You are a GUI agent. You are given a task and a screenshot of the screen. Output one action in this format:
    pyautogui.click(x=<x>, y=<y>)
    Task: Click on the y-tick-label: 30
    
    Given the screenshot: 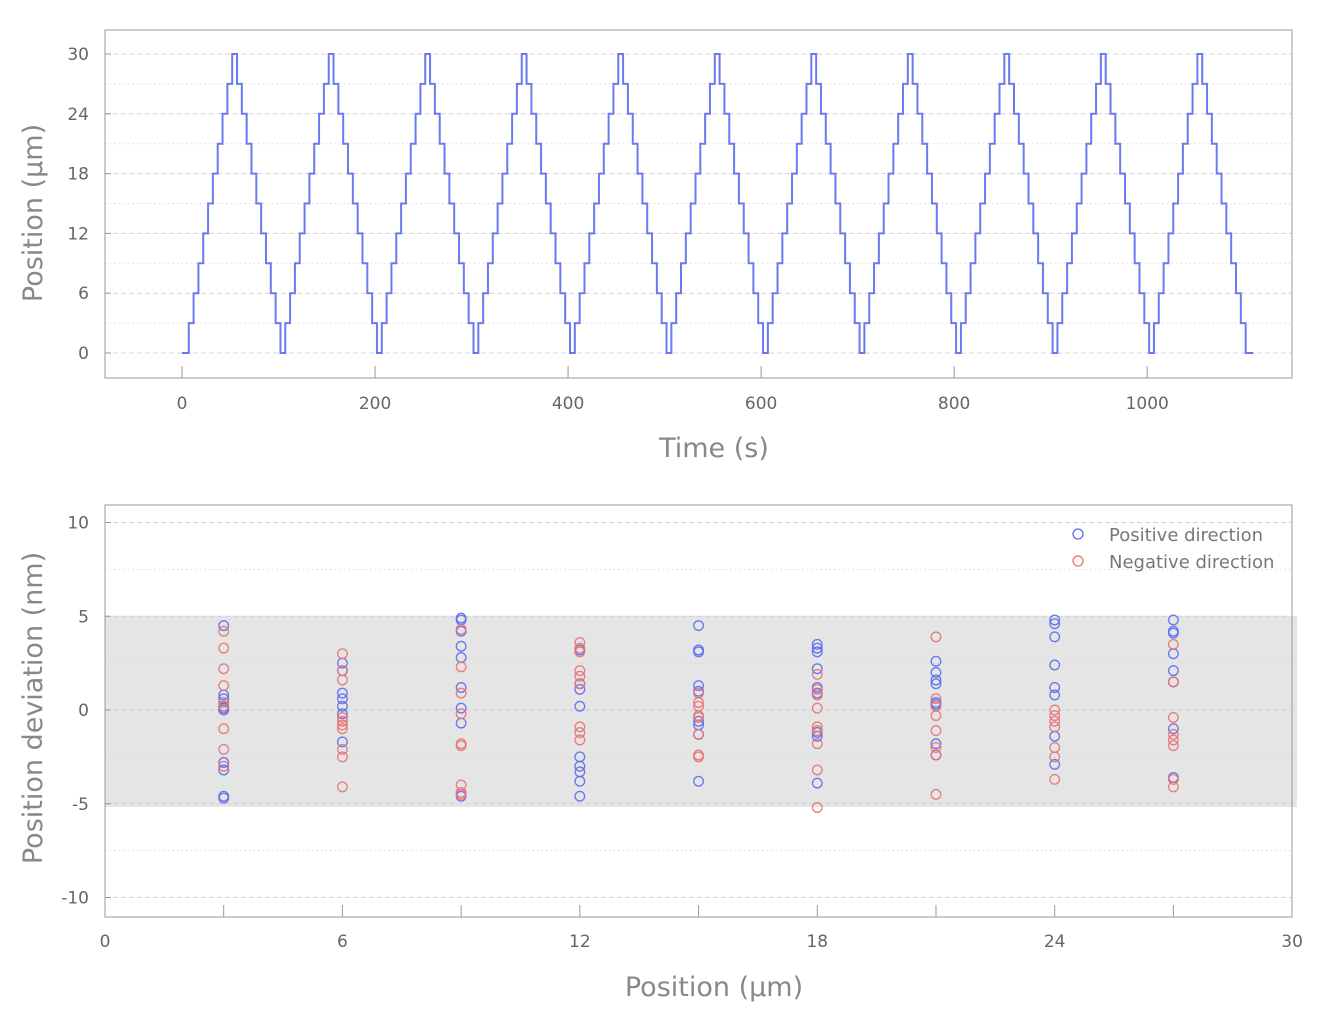 What is the action you would take?
    pyautogui.click(x=78, y=55)
    